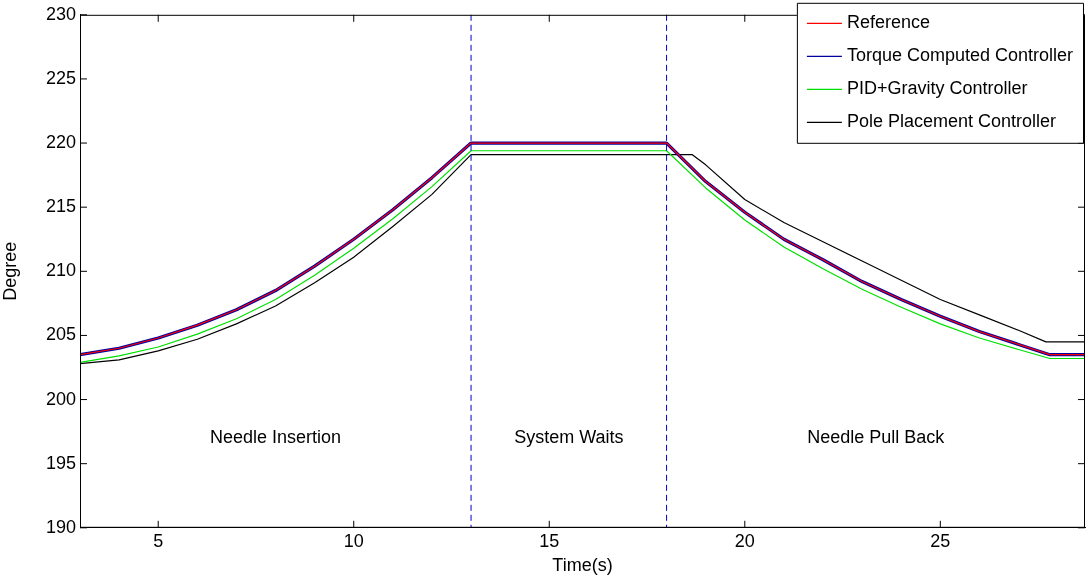 The image size is (1088, 577). What do you see at coordinates (10, 271) in the screenshot?
I see `y-axis-title: Degree` at bounding box center [10, 271].